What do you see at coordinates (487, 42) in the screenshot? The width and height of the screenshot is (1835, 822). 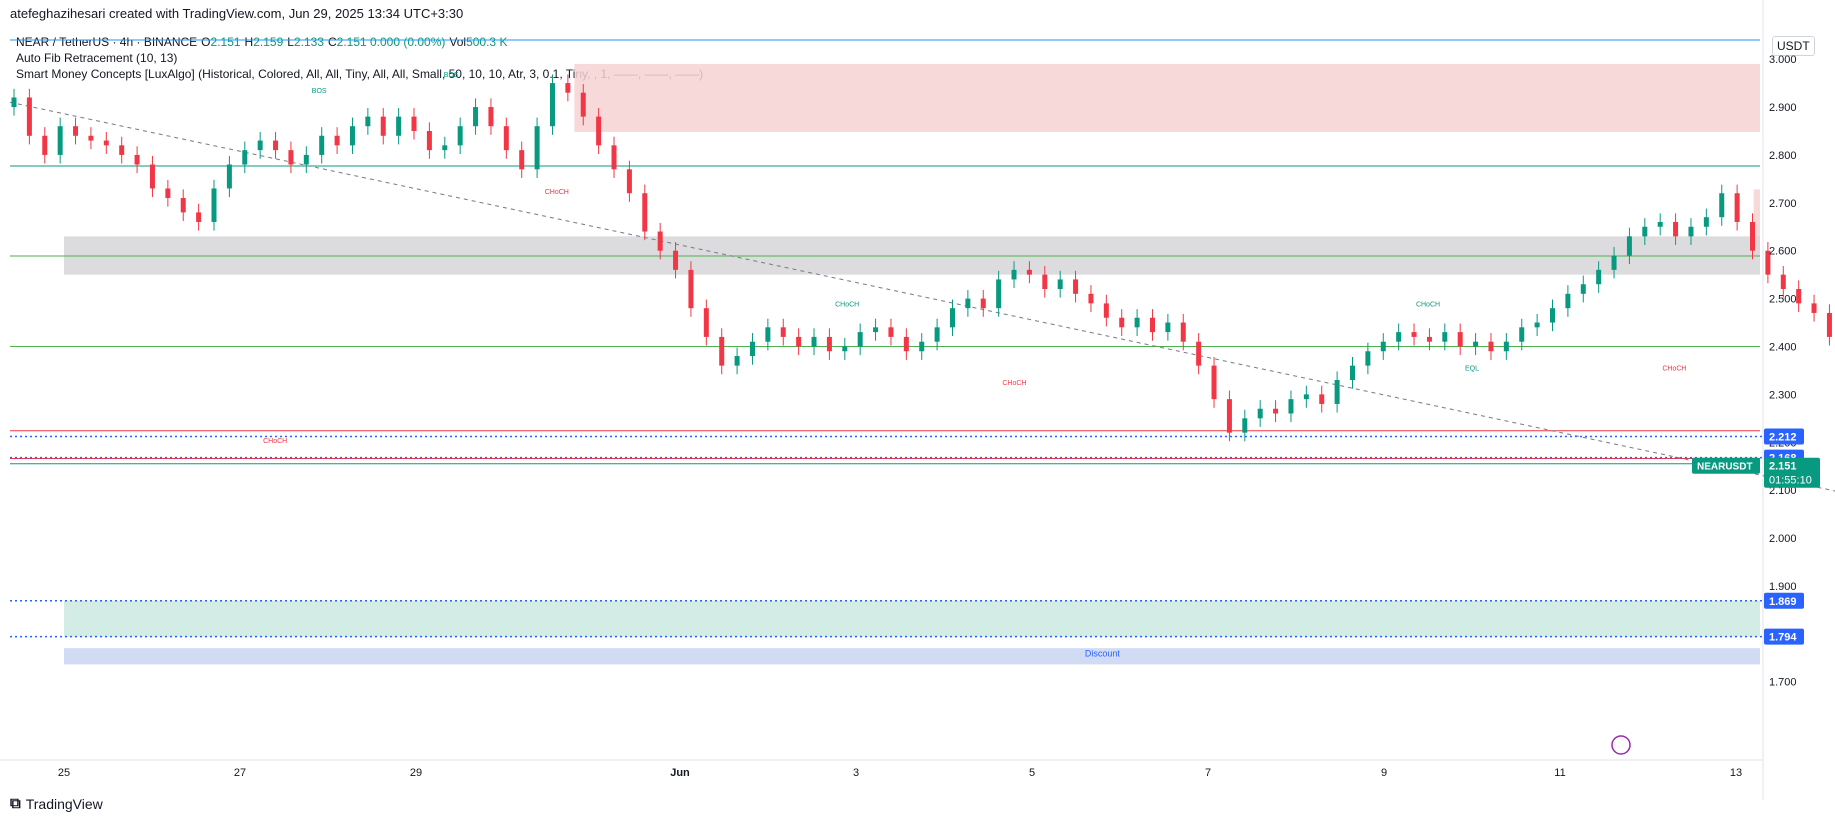 I see `volume-value: 500.3 K` at bounding box center [487, 42].